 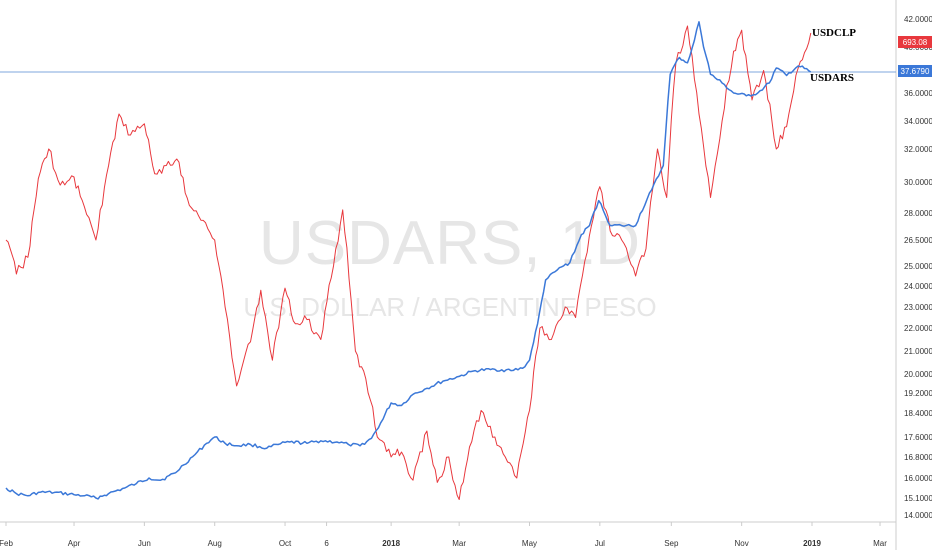 I want to click on y-tick-label: 42.0000, so click(x=918, y=19).